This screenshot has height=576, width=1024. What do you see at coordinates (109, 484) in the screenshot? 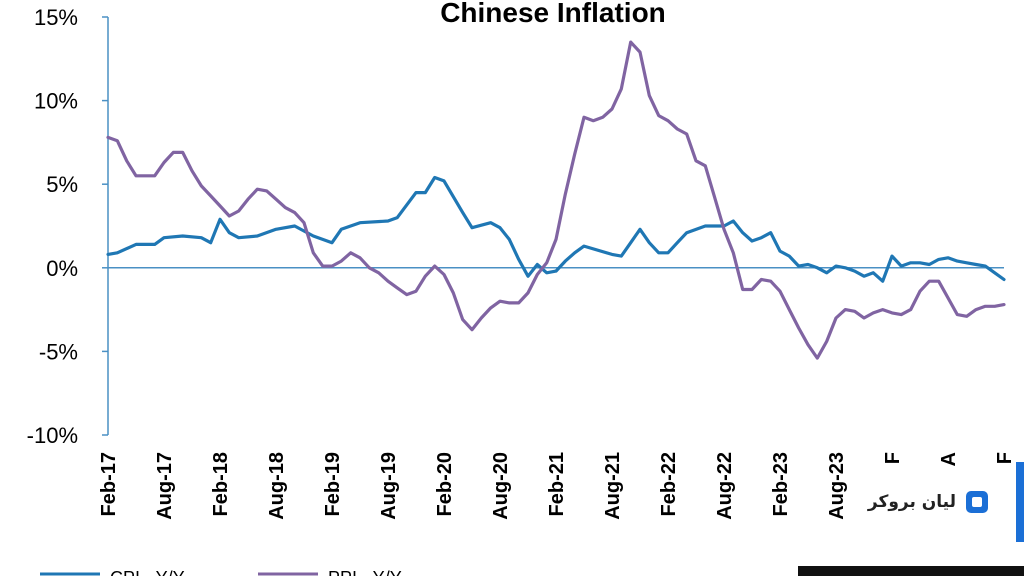
I see `x-tick-label: Feb-17` at bounding box center [109, 484].